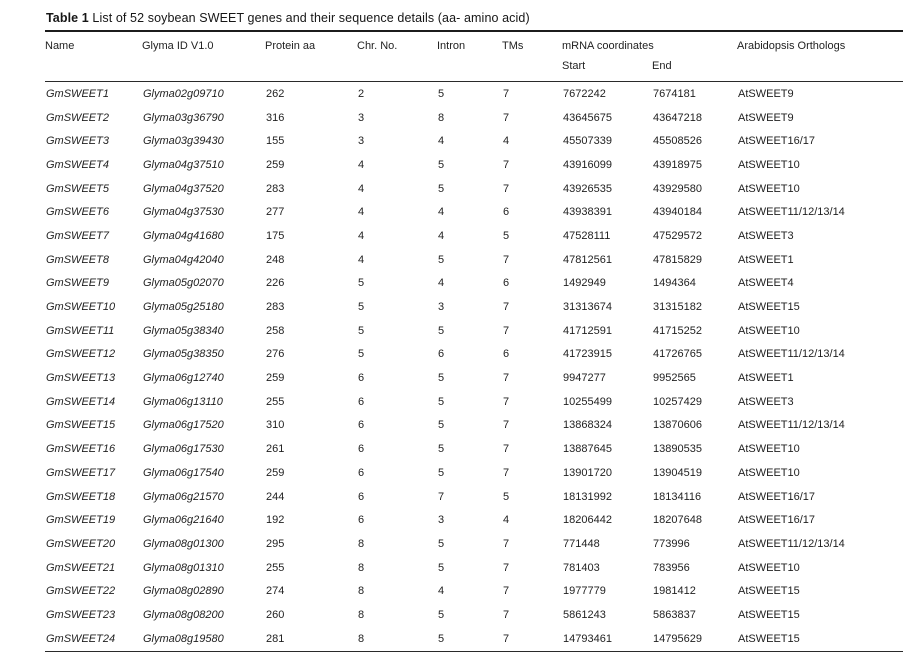  Describe the element at coordinates (587, 235) in the screenshot. I see `cell-start: 47528111` at that location.